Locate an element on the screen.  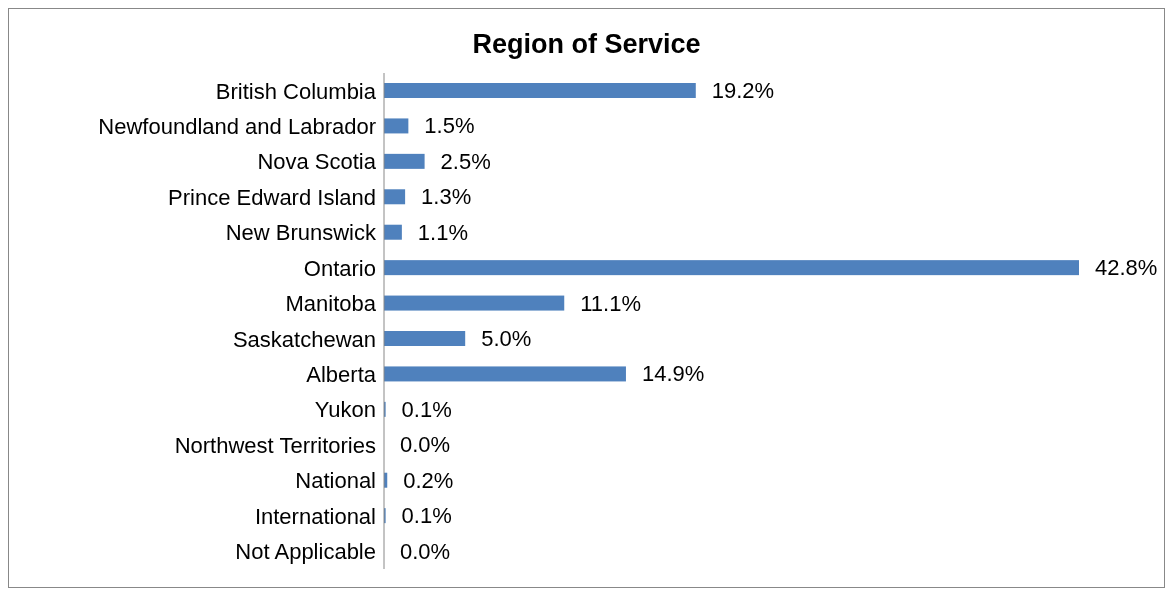
y-tick-label: Newfoundland and Labrador is located at coordinates (237, 126).